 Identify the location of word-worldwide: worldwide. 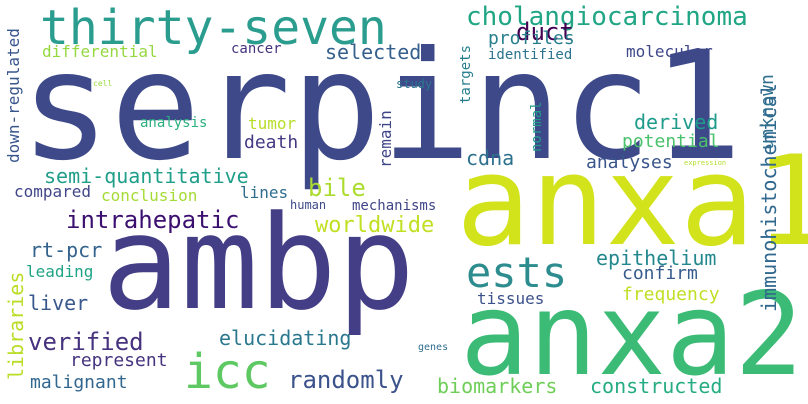
(375, 225).